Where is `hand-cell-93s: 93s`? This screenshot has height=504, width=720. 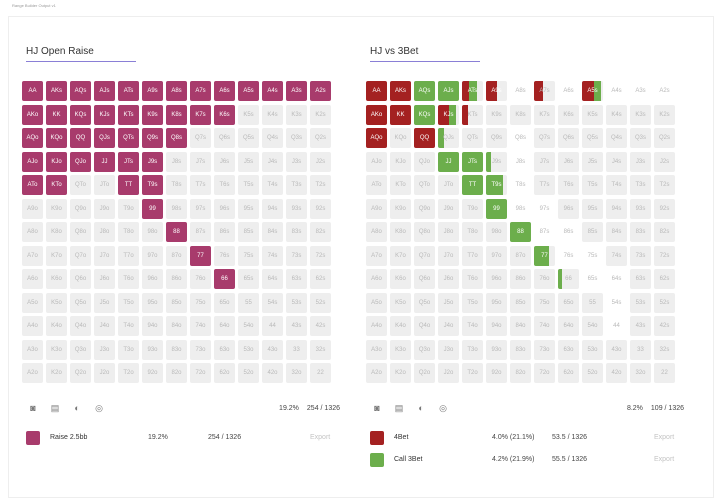 hand-cell-93s: 93s is located at coordinates (296, 208).